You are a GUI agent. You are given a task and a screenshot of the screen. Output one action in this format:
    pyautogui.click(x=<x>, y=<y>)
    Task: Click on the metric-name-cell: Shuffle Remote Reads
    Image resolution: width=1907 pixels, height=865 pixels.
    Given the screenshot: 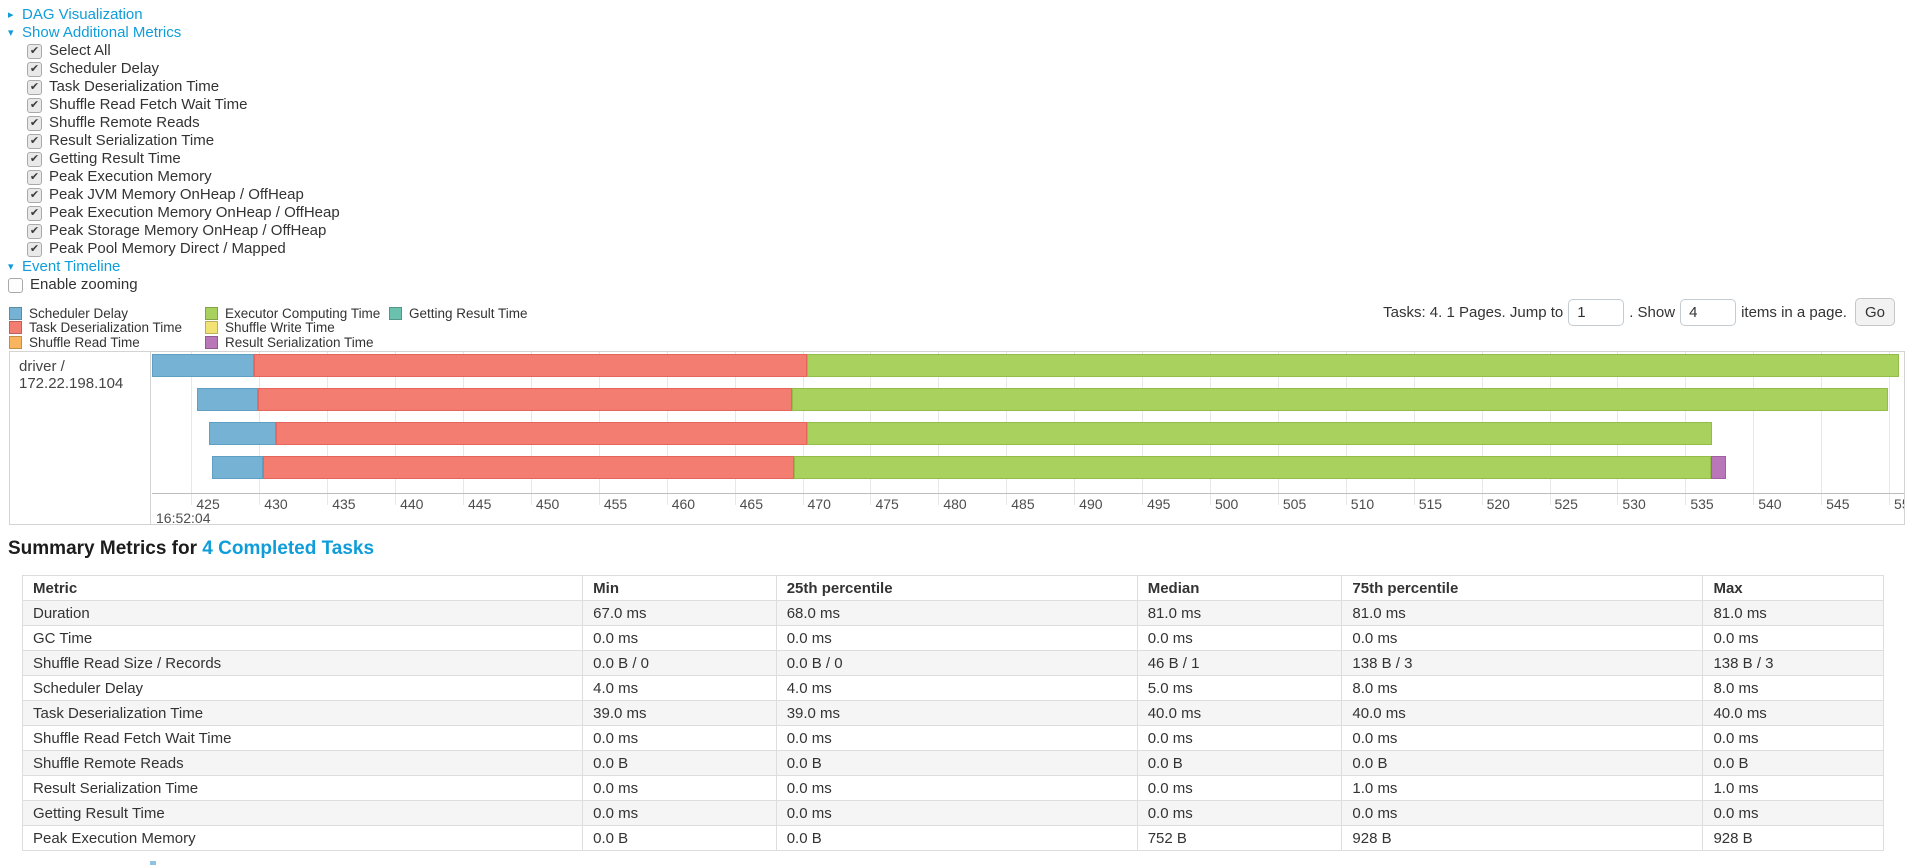 What is the action you would take?
    pyautogui.click(x=302, y=763)
    